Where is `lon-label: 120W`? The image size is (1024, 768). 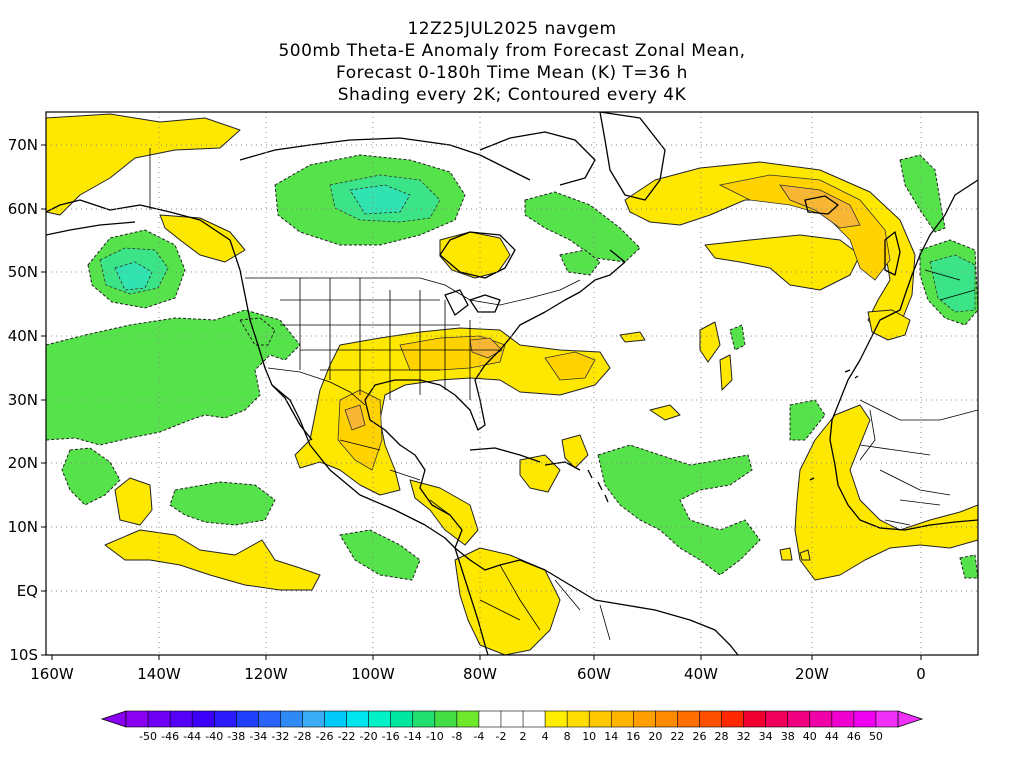 lon-label: 120W is located at coordinates (266, 674).